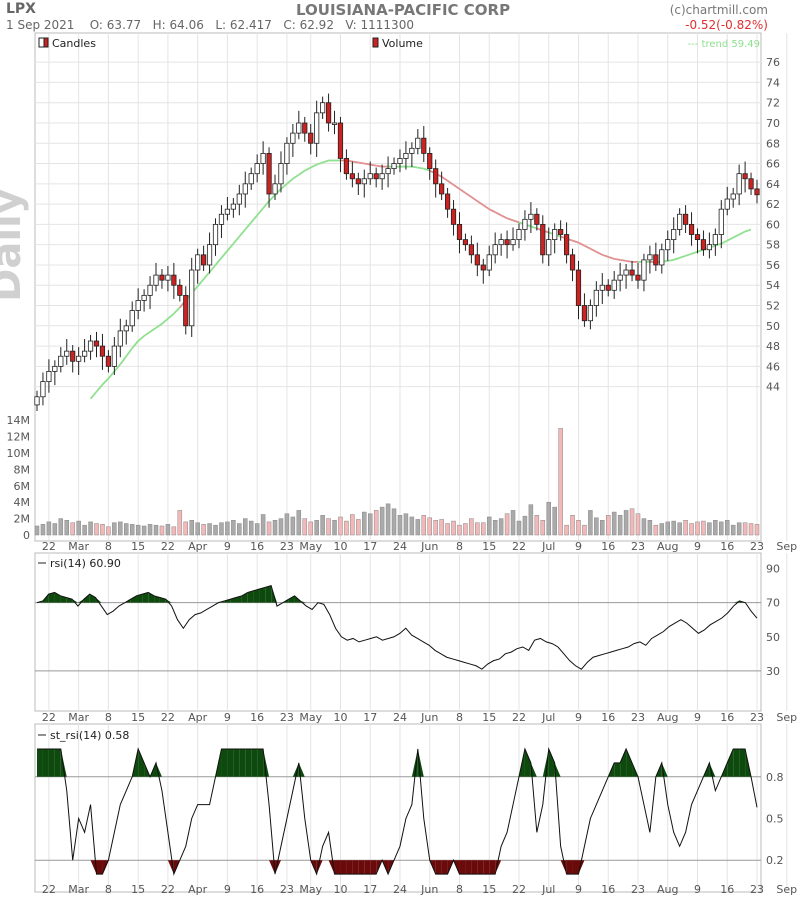 The height and width of the screenshot is (898, 800). Describe the element at coordinates (718, 10) in the screenshot. I see `credit-label: (c)chartmill.com` at that location.